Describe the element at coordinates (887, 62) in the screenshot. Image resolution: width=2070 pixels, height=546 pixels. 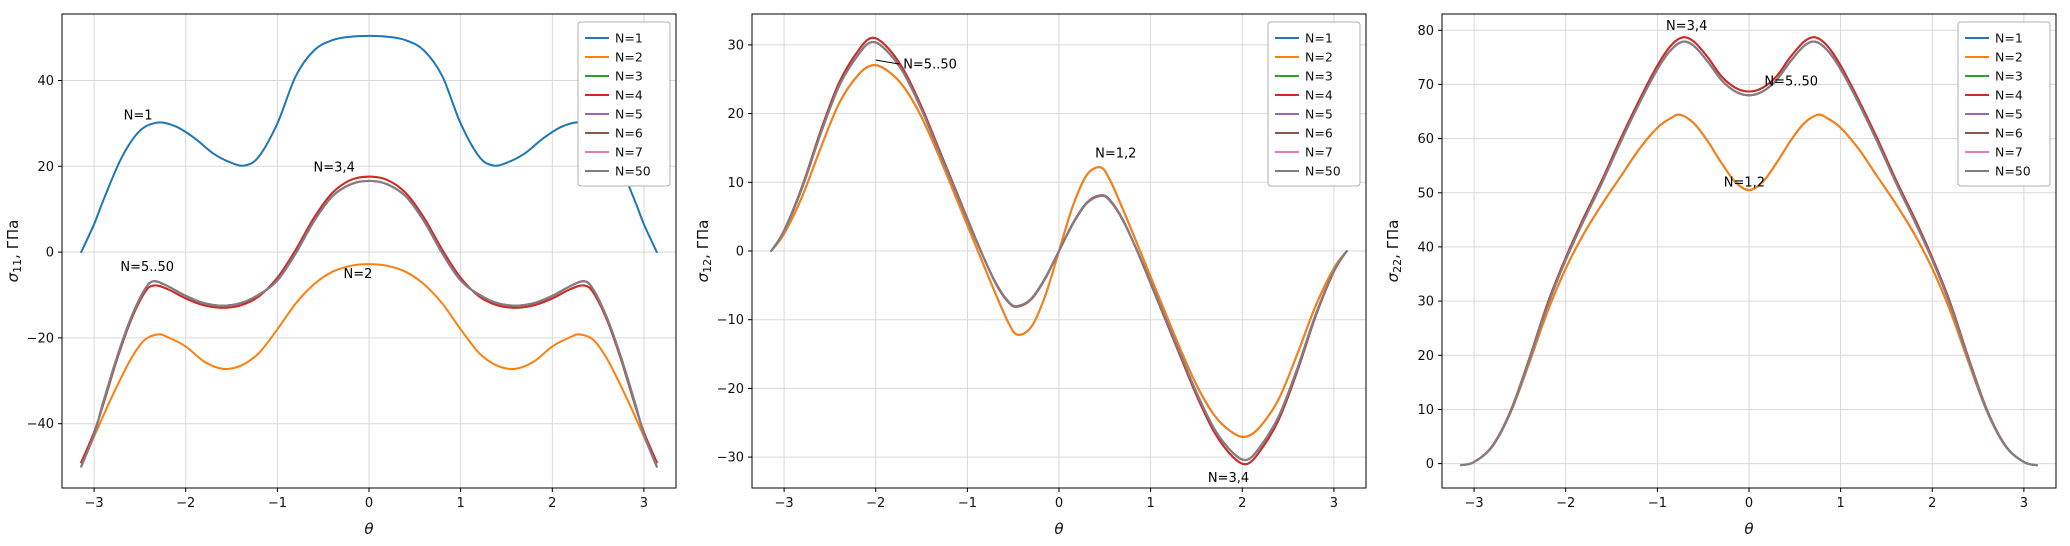
I see `annotation-leader` at that location.